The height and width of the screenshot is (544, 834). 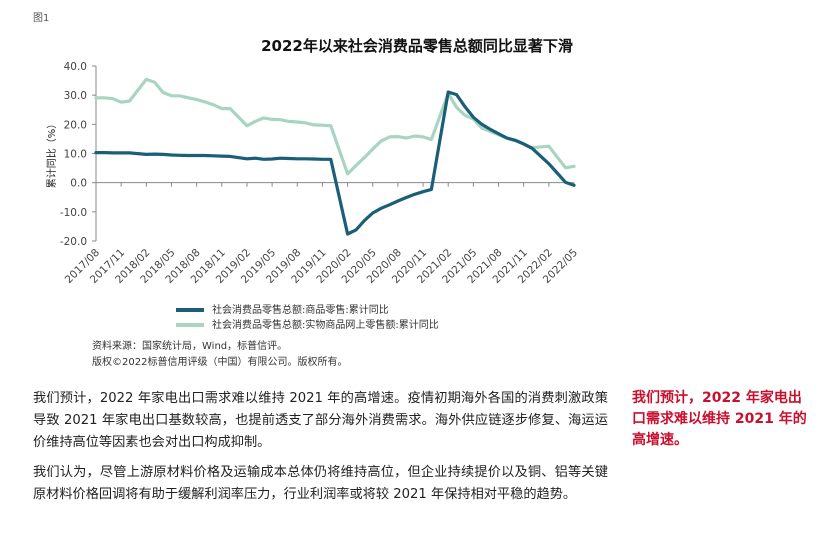 What do you see at coordinates (220, 362) in the screenshot?
I see `copyright-note: 版权©2022标普信用评级（中国）有限公司。版权所有。` at bounding box center [220, 362].